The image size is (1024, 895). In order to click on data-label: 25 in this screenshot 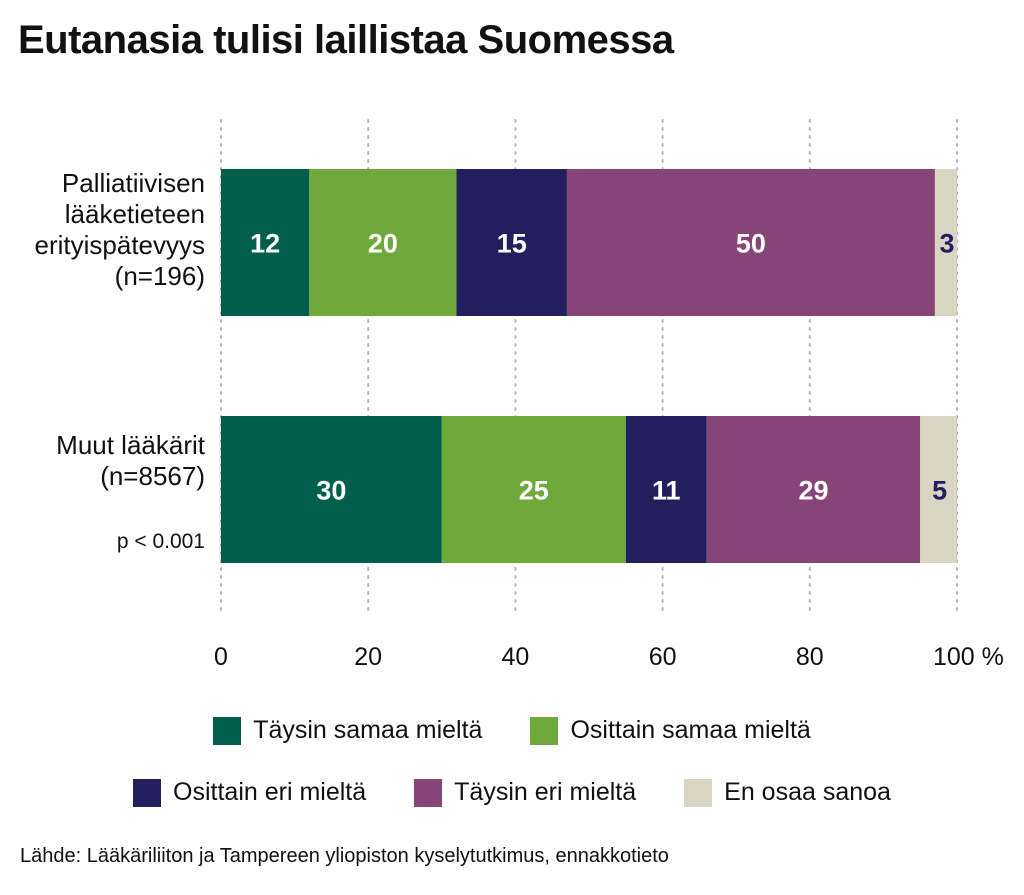, I will do `click(534, 491)`.